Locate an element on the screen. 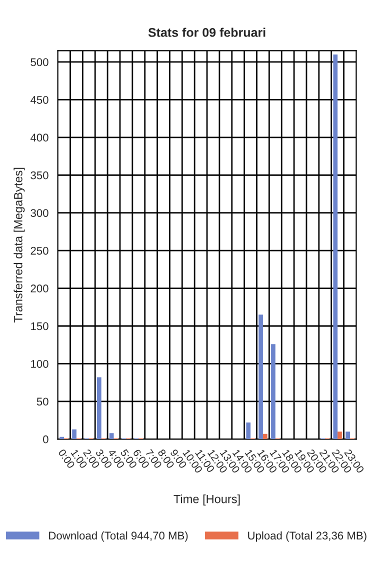  y-tick-label: 500 is located at coordinates (39, 62).